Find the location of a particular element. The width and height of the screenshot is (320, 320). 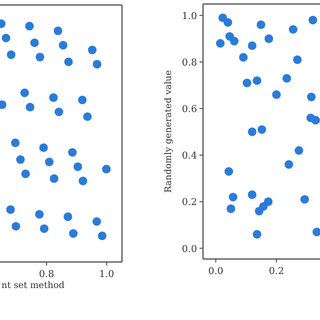

x-tick-label: 0.8 is located at coordinates (46, 274).